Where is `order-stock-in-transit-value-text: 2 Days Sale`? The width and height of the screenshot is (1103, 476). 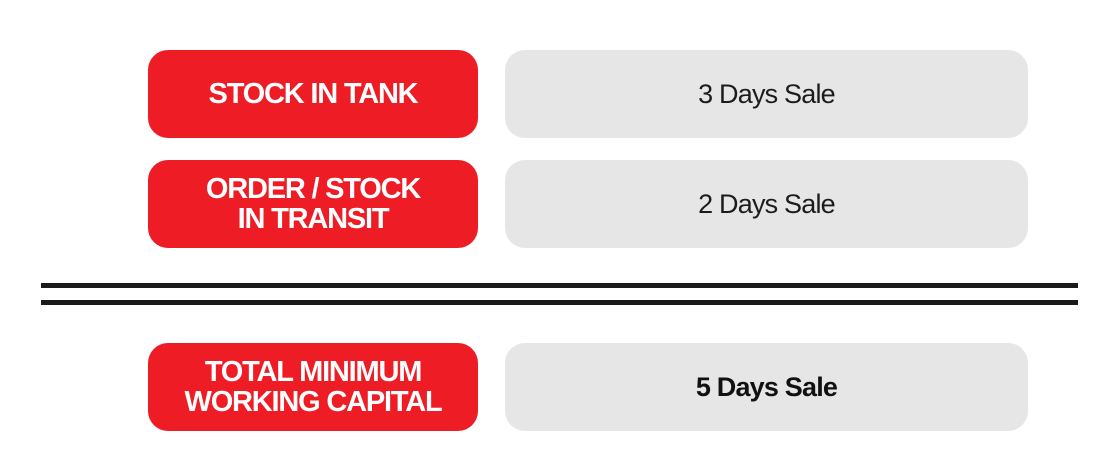 order-stock-in-transit-value-text: 2 Days Sale is located at coordinates (767, 203).